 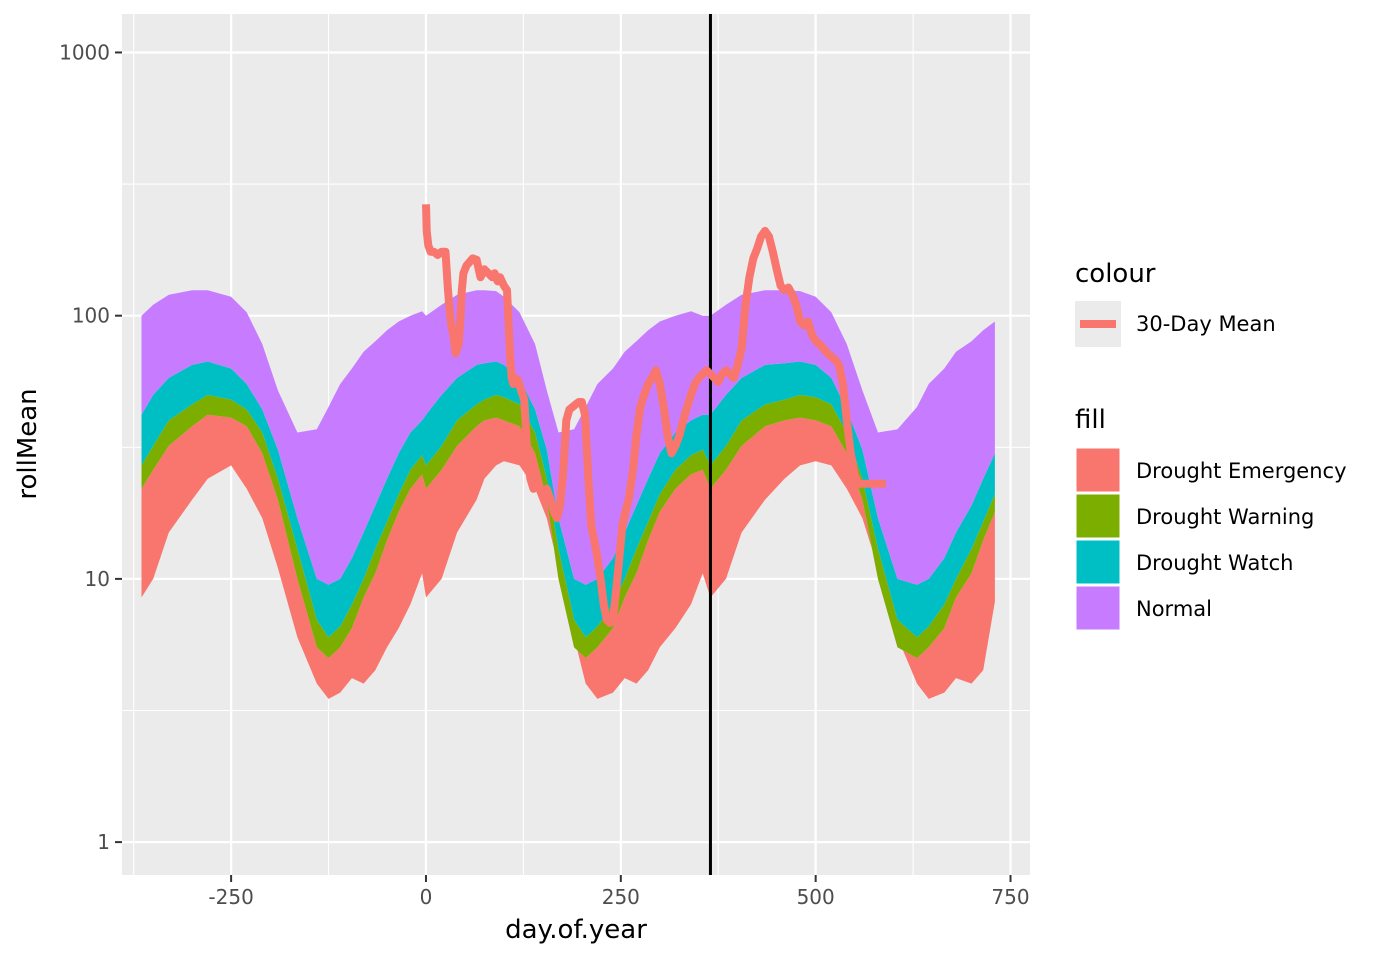 What do you see at coordinates (816, 897) in the screenshot?
I see `x-tick-label: 500` at bounding box center [816, 897].